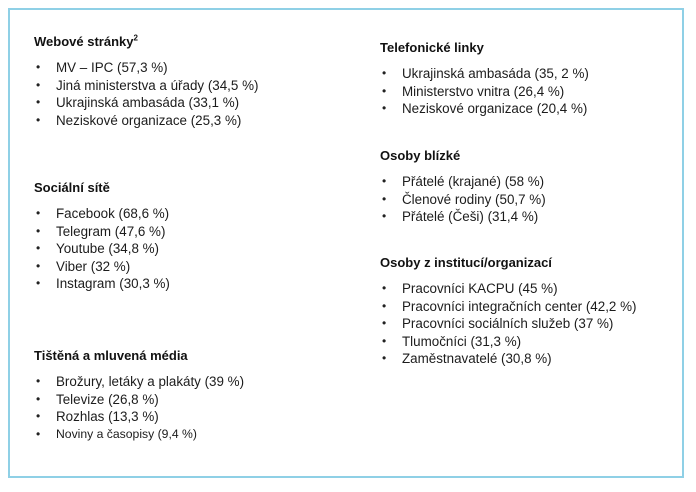  What do you see at coordinates (97, 248) in the screenshot?
I see `list-item: • Youtube (34,8 %)` at bounding box center [97, 248].